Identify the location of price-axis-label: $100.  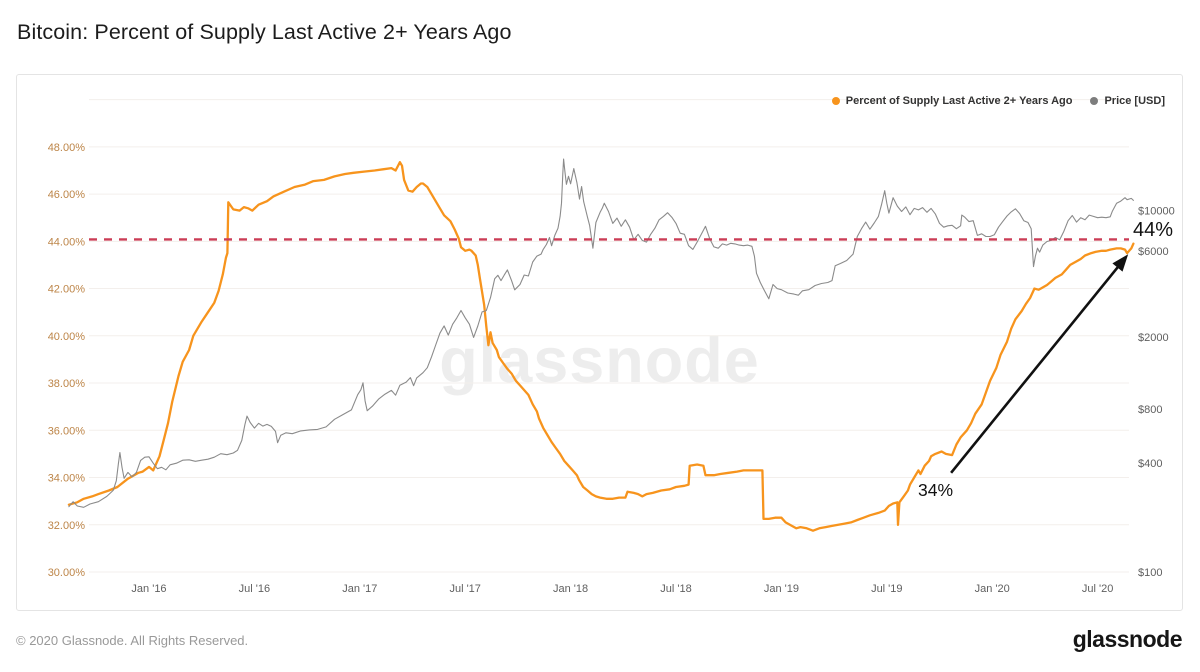
(1150, 573).